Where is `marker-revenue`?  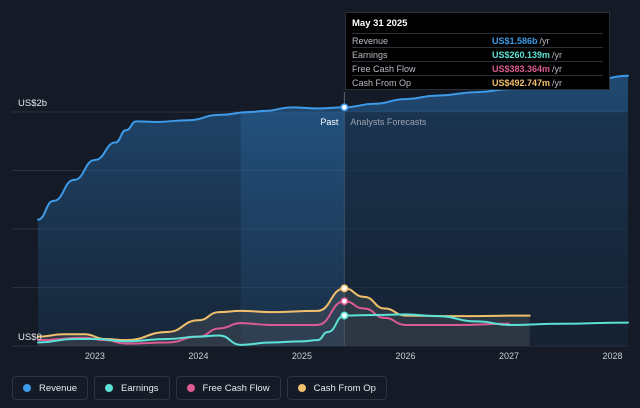 marker-revenue is located at coordinates (344, 107).